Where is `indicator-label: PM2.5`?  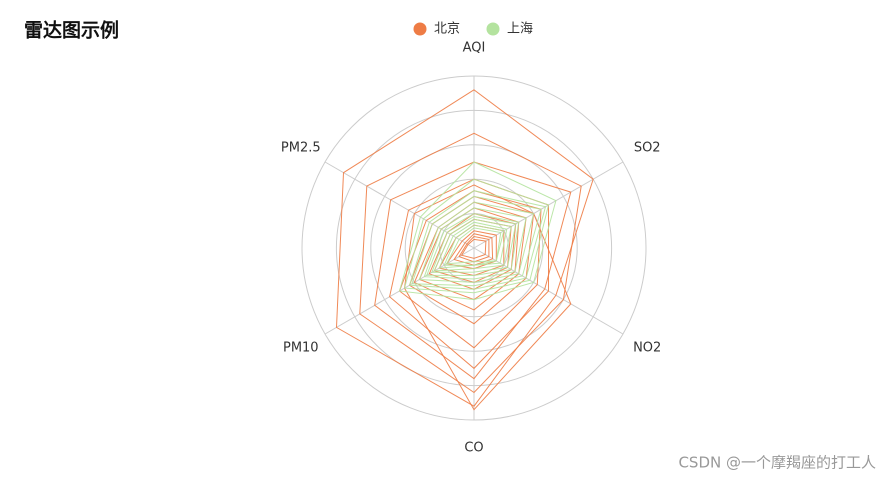 indicator-label: PM2.5 is located at coordinates (301, 148).